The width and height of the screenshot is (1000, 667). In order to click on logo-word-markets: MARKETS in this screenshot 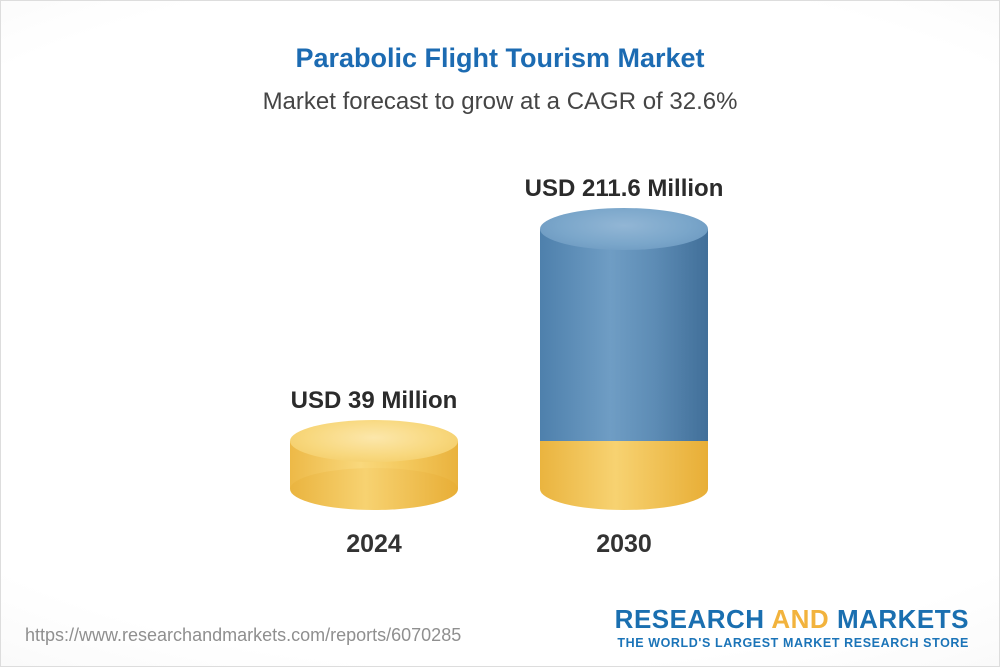, I will do `click(902, 619)`.